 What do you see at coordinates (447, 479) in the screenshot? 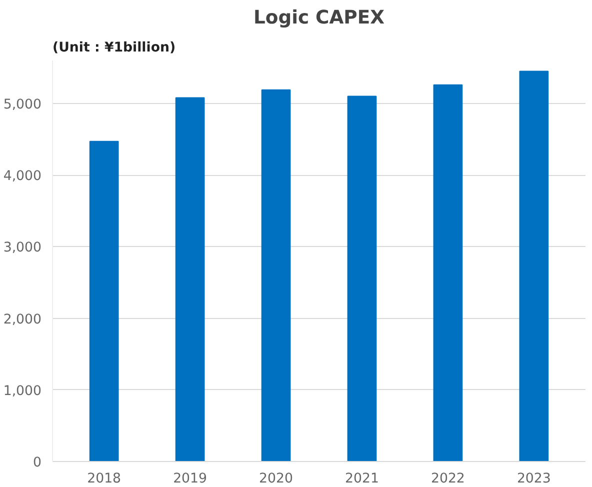
I see `x-tick-label: 2022` at bounding box center [447, 479].